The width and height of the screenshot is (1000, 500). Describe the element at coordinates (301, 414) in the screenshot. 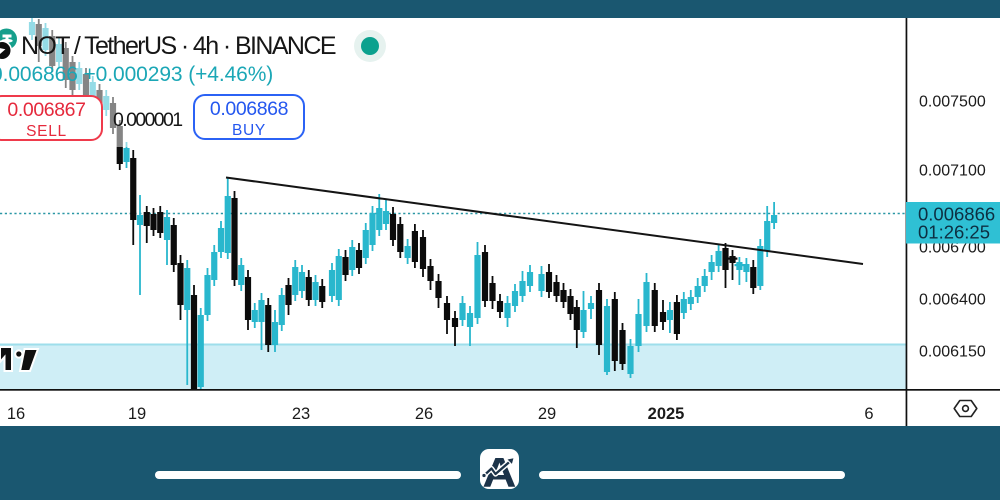

I see `svg-text: 23` at that location.